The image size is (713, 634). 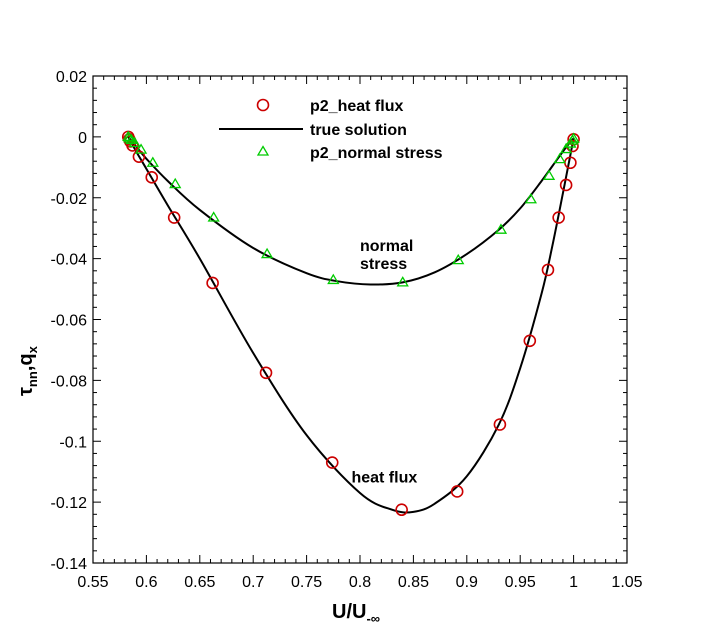 I want to click on y-axis-title-subscript-x: x, so click(x=32, y=349).